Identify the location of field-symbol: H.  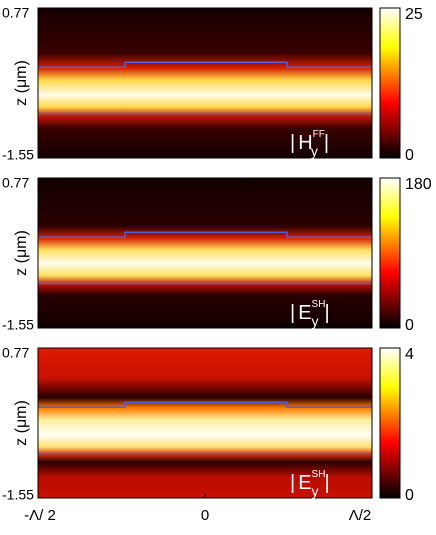
(305, 143).